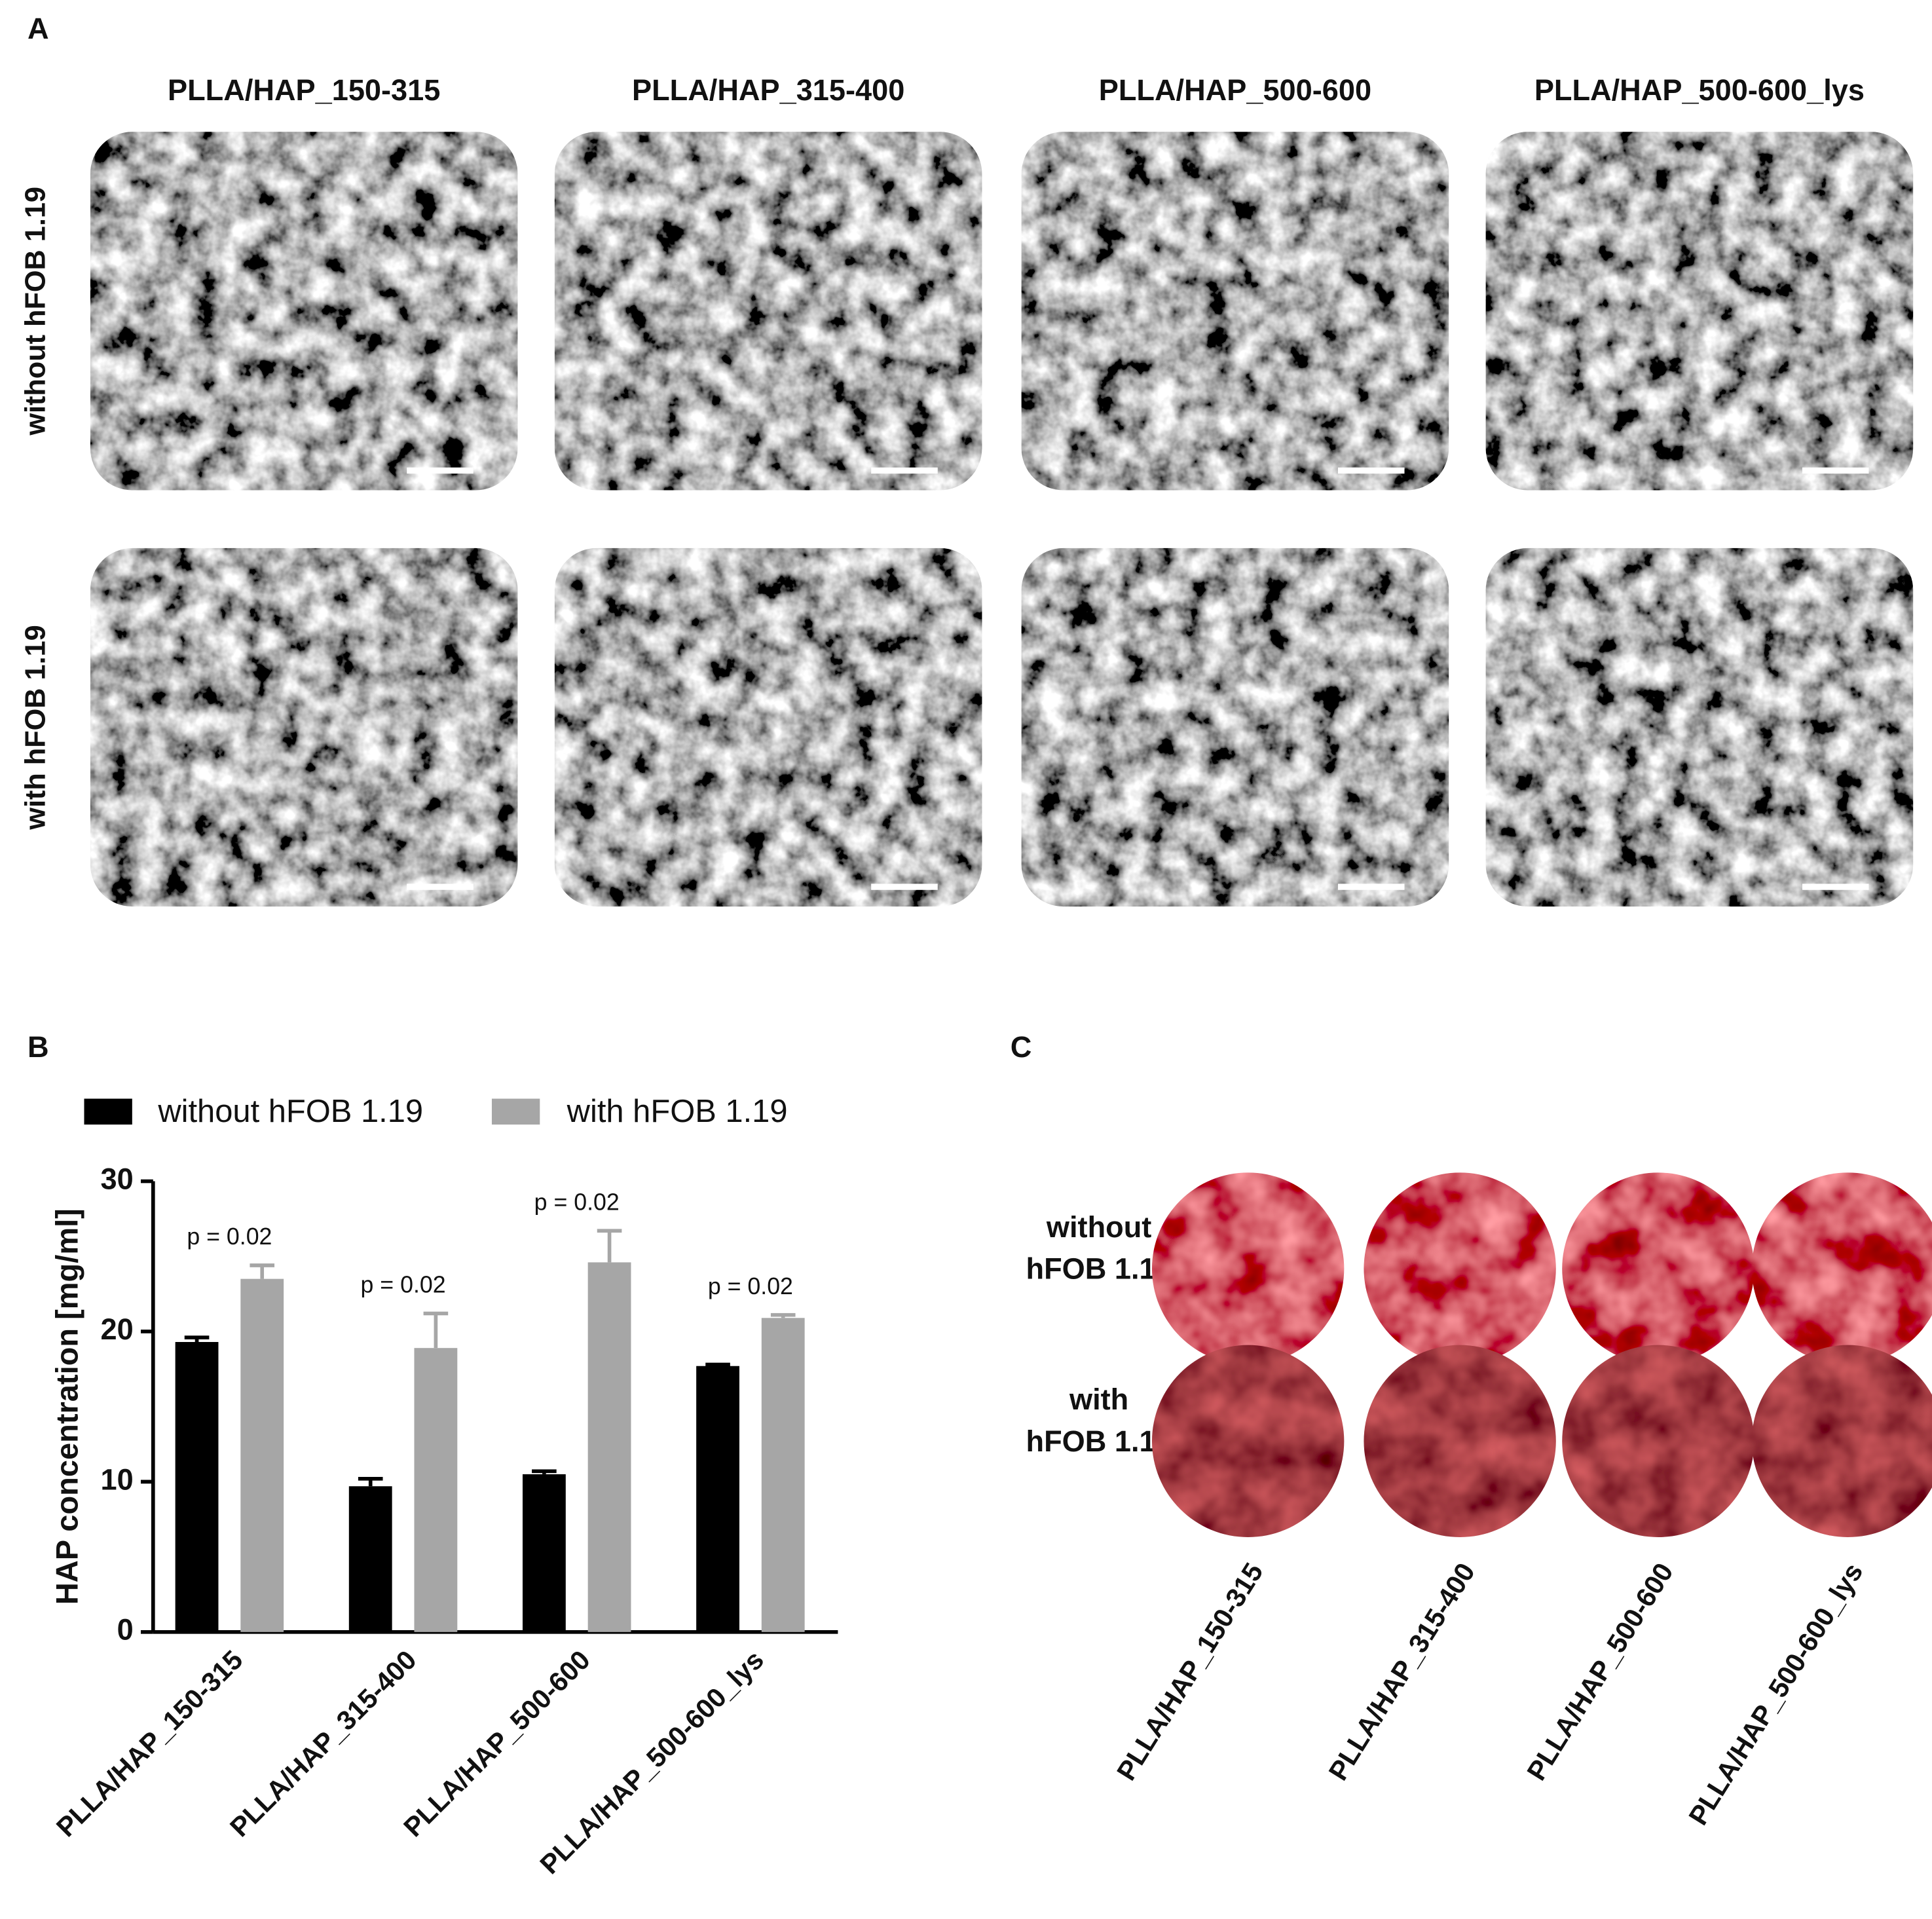 The image size is (1932, 1919). I want to click on y-axis-label: HAP concentration [mg/ml], so click(67, 1406).